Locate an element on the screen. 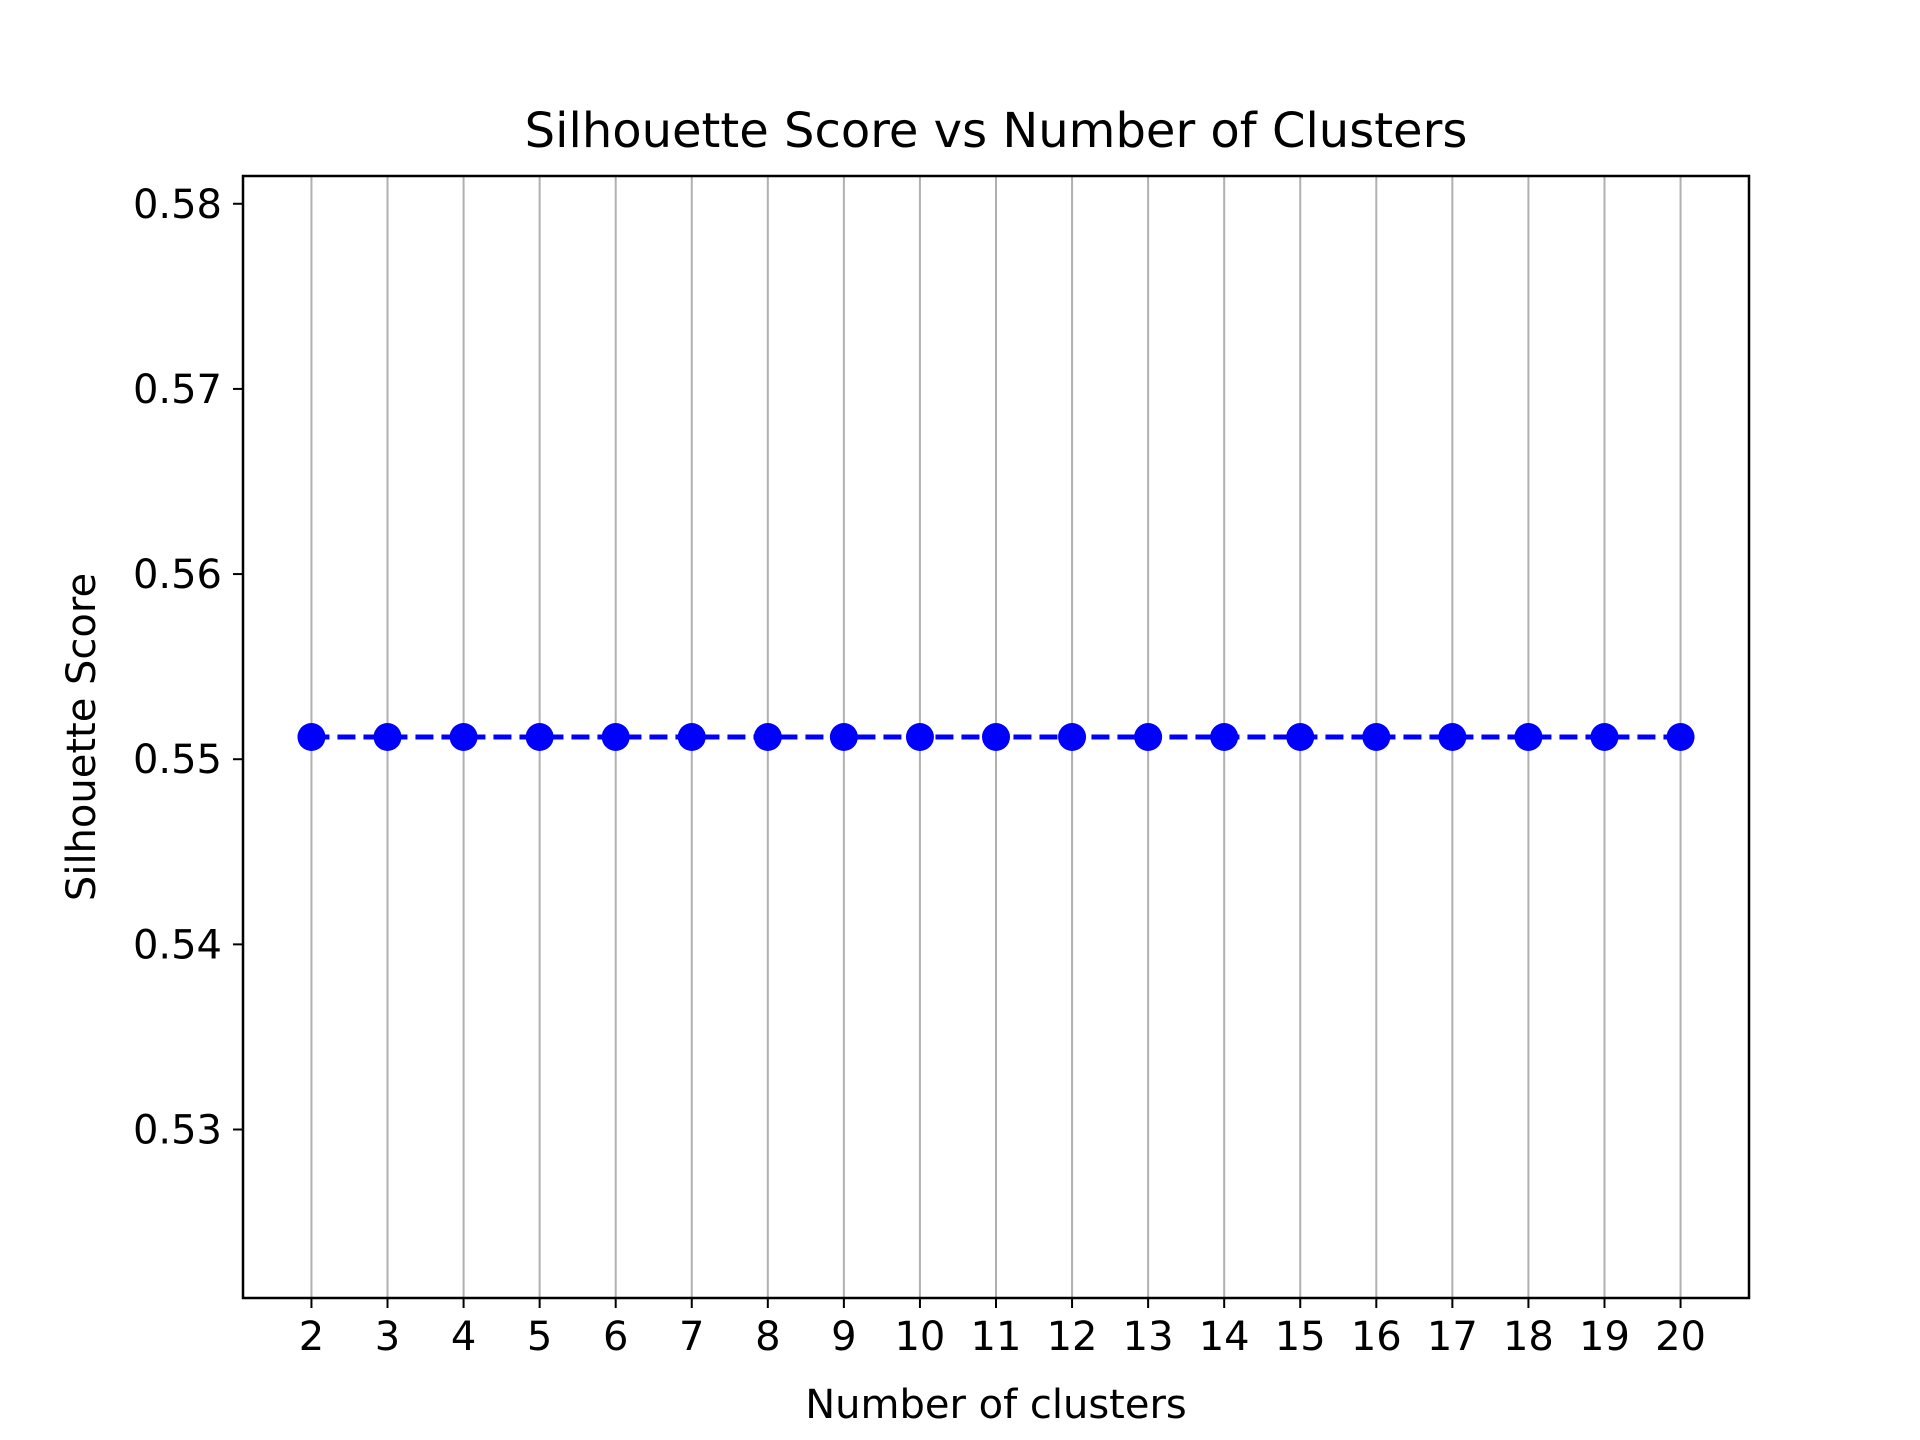  y-tick-label: 0.54 is located at coordinates (177, 945).